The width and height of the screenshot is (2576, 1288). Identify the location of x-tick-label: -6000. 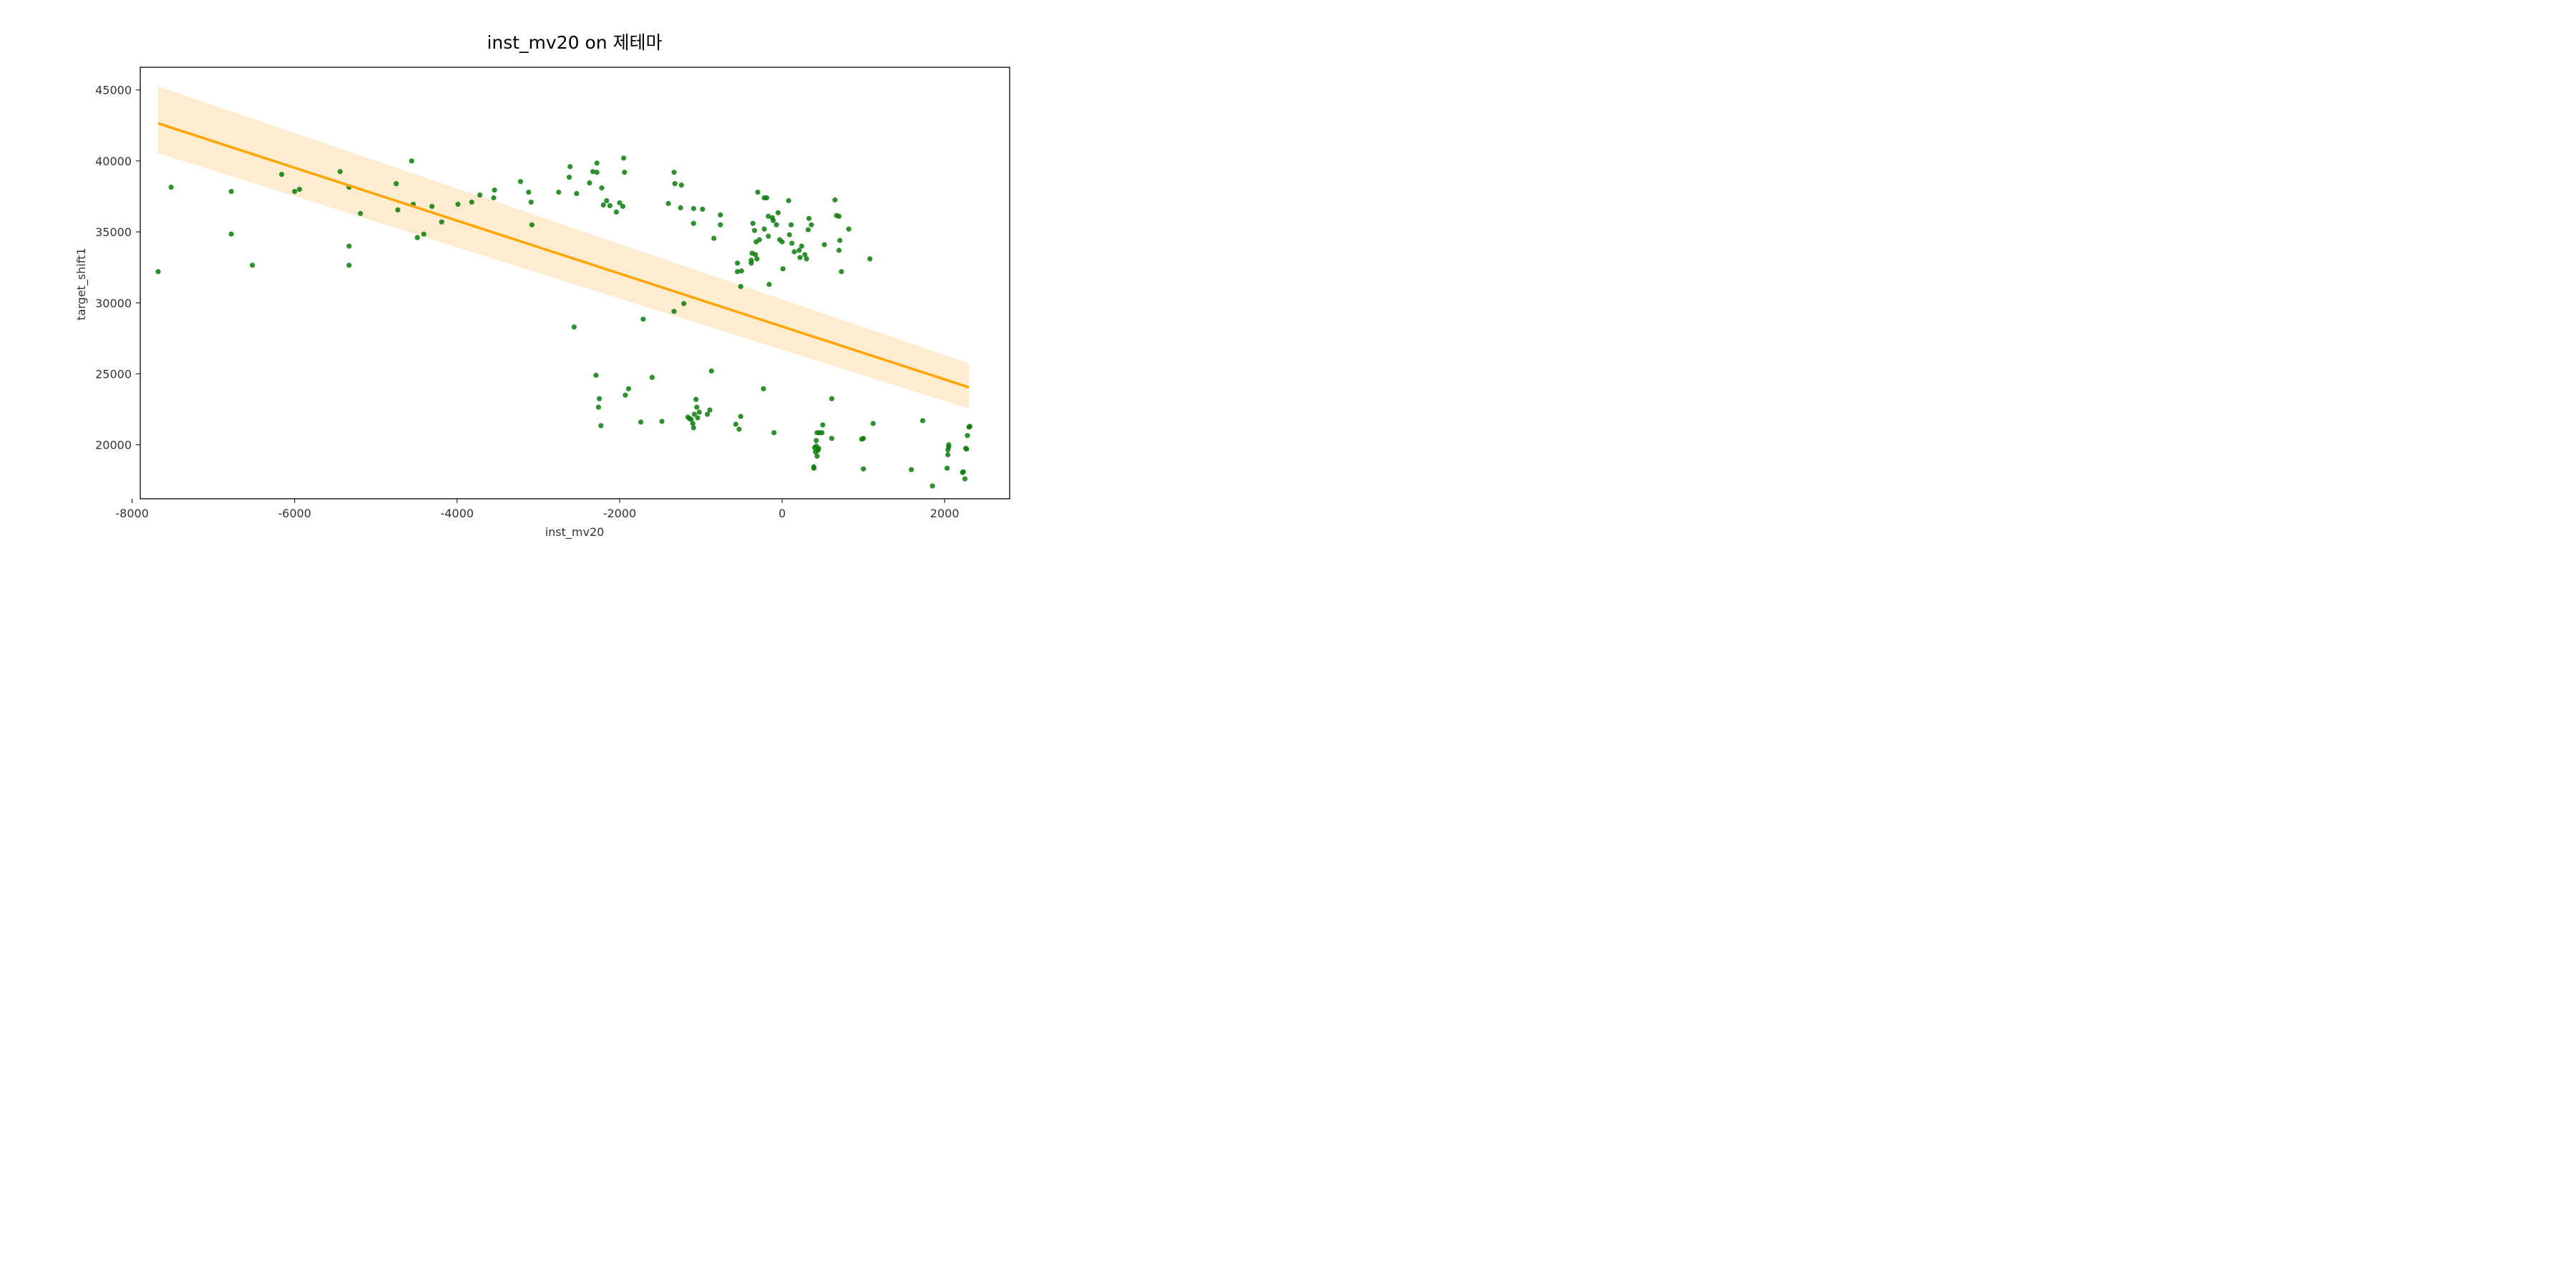
(294, 513).